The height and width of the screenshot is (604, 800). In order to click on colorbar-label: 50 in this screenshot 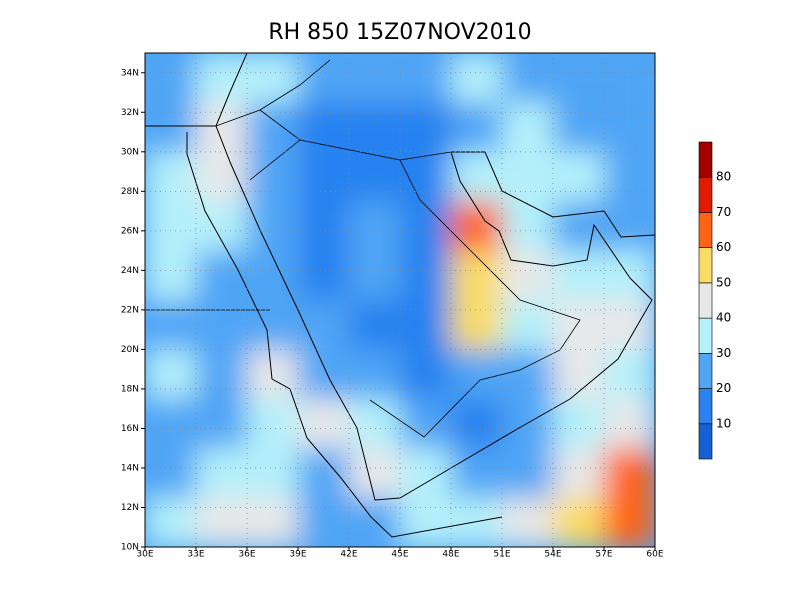, I will do `click(723, 282)`.